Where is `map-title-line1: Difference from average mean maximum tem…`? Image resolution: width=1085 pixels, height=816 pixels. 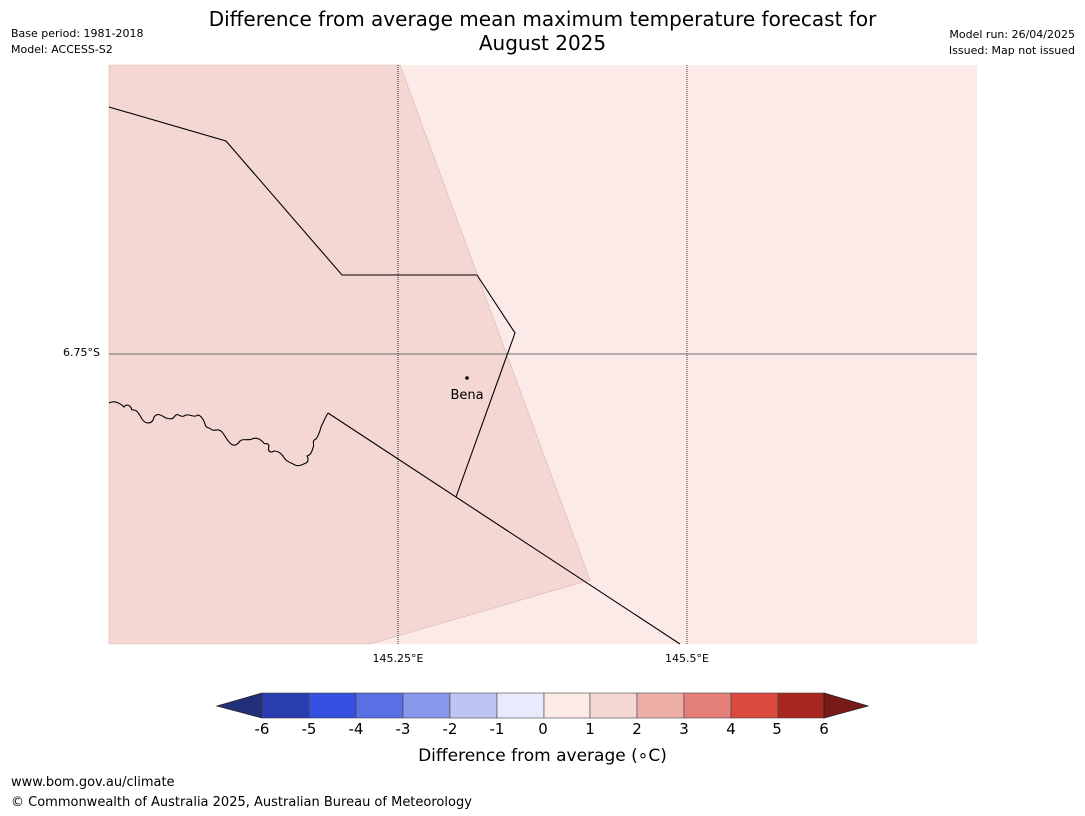
map-title-line1: Difference from average mean maximum tem… is located at coordinates (542, 19).